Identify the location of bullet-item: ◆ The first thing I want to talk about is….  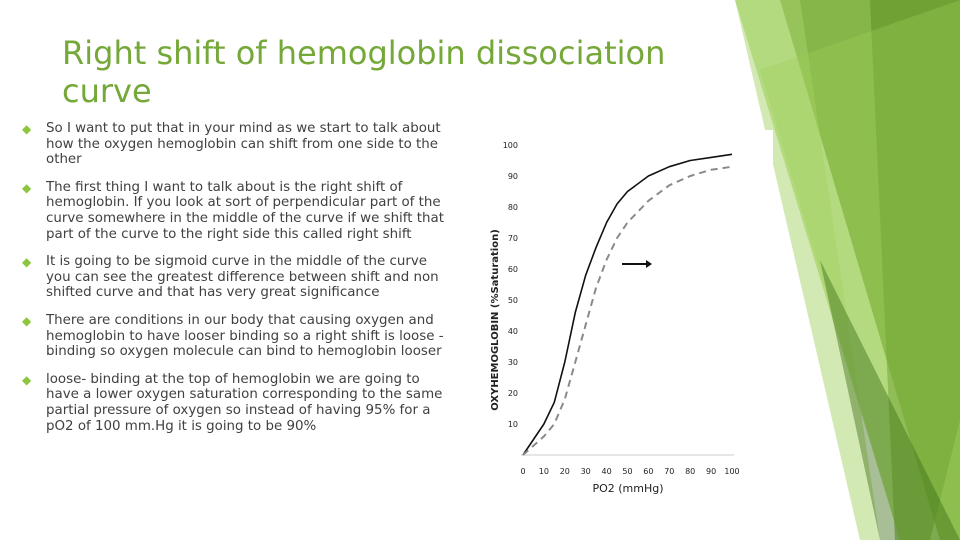
(237, 211).